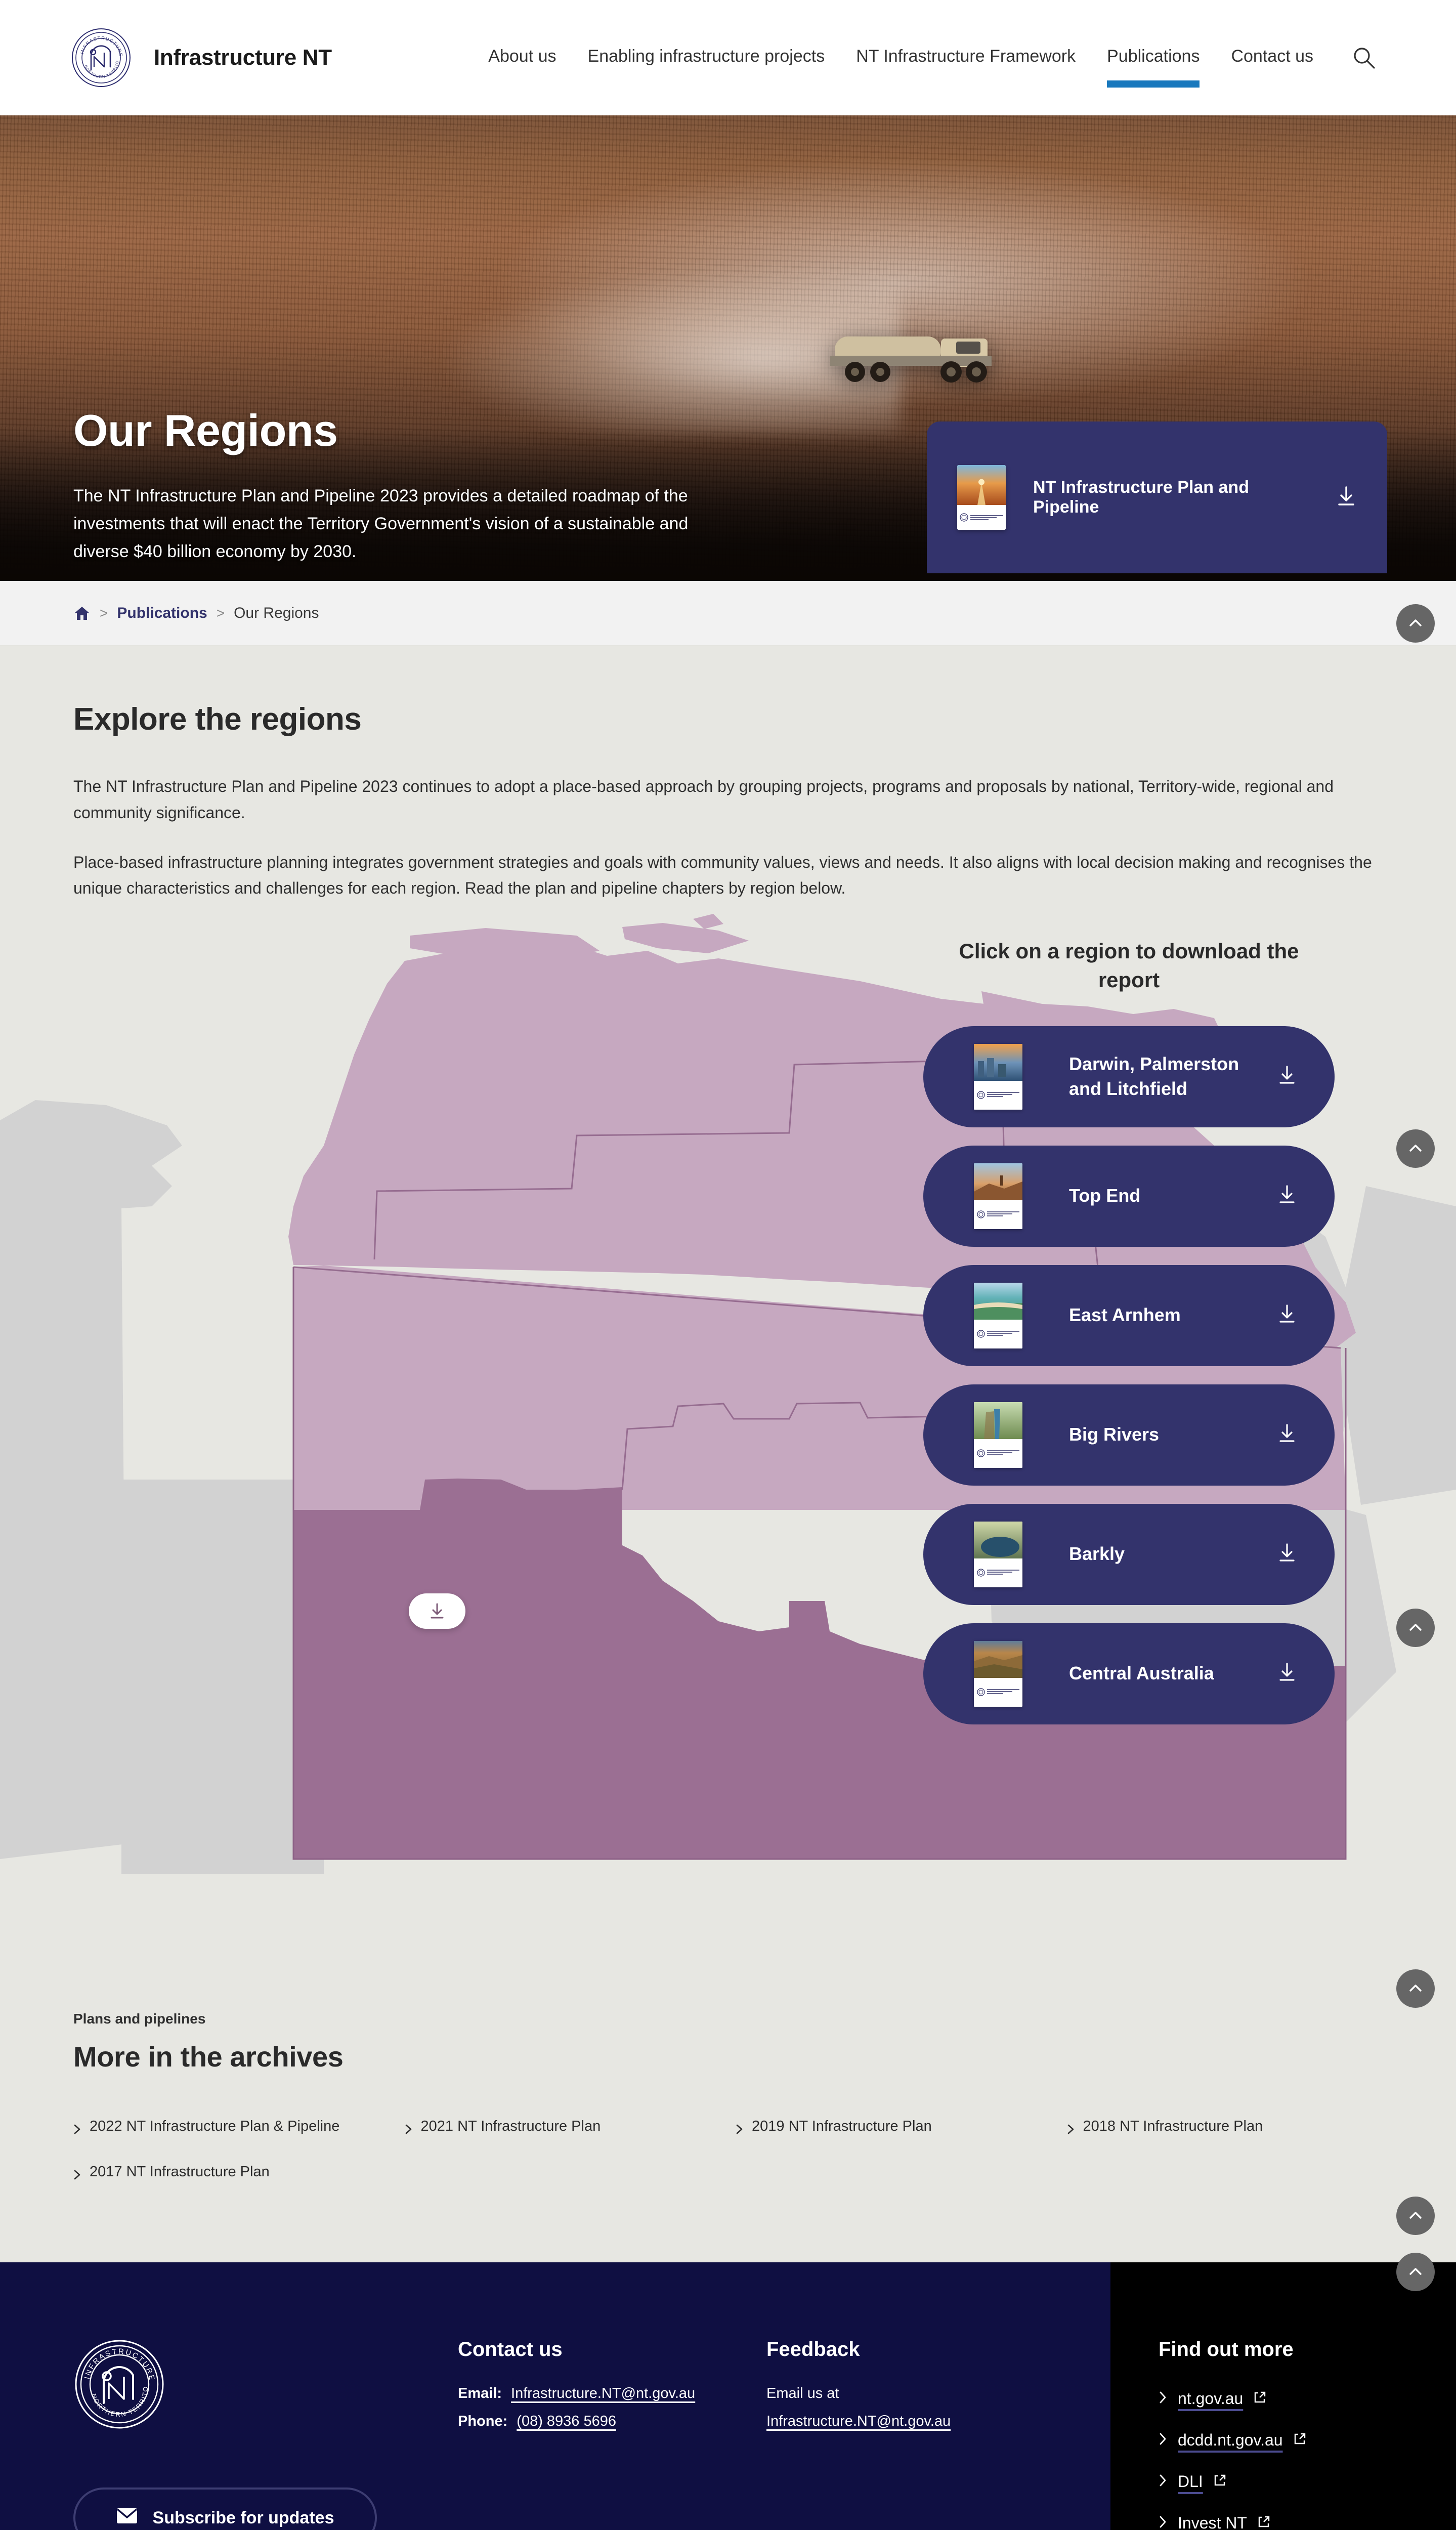  I want to click on archive-link-label: 2019 NT Infrastructure Plan, so click(842, 2126).